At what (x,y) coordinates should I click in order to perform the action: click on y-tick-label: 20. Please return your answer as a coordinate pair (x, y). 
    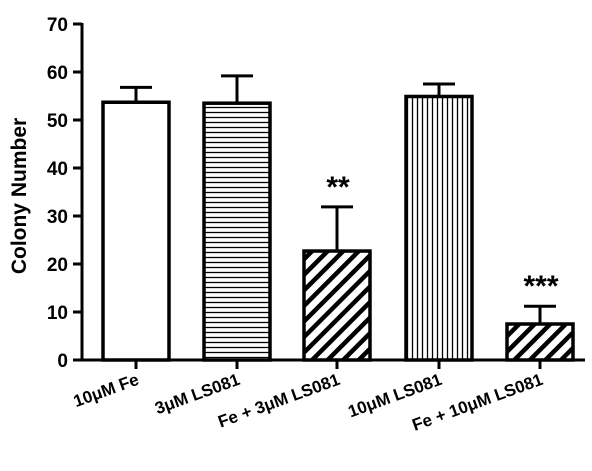
    Looking at the image, I should click on (57, 265).